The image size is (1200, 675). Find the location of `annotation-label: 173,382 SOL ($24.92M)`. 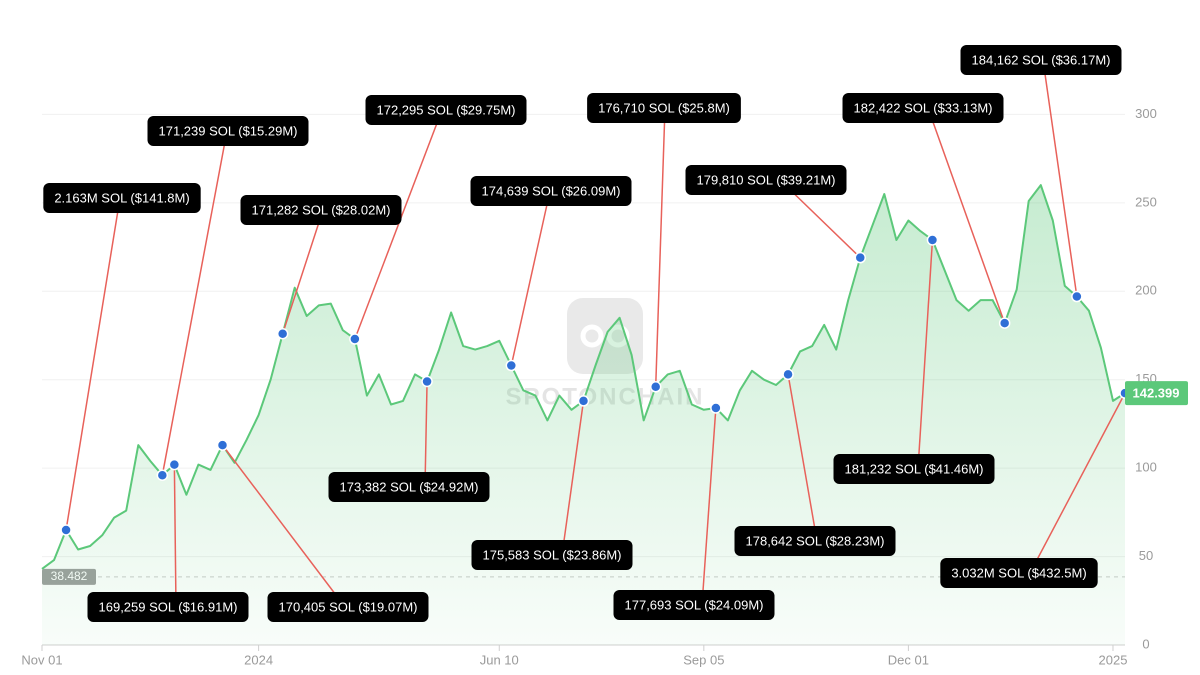

annotation-label: 173,382 SOL ($24.92M) is located at coordinates (409, 486).